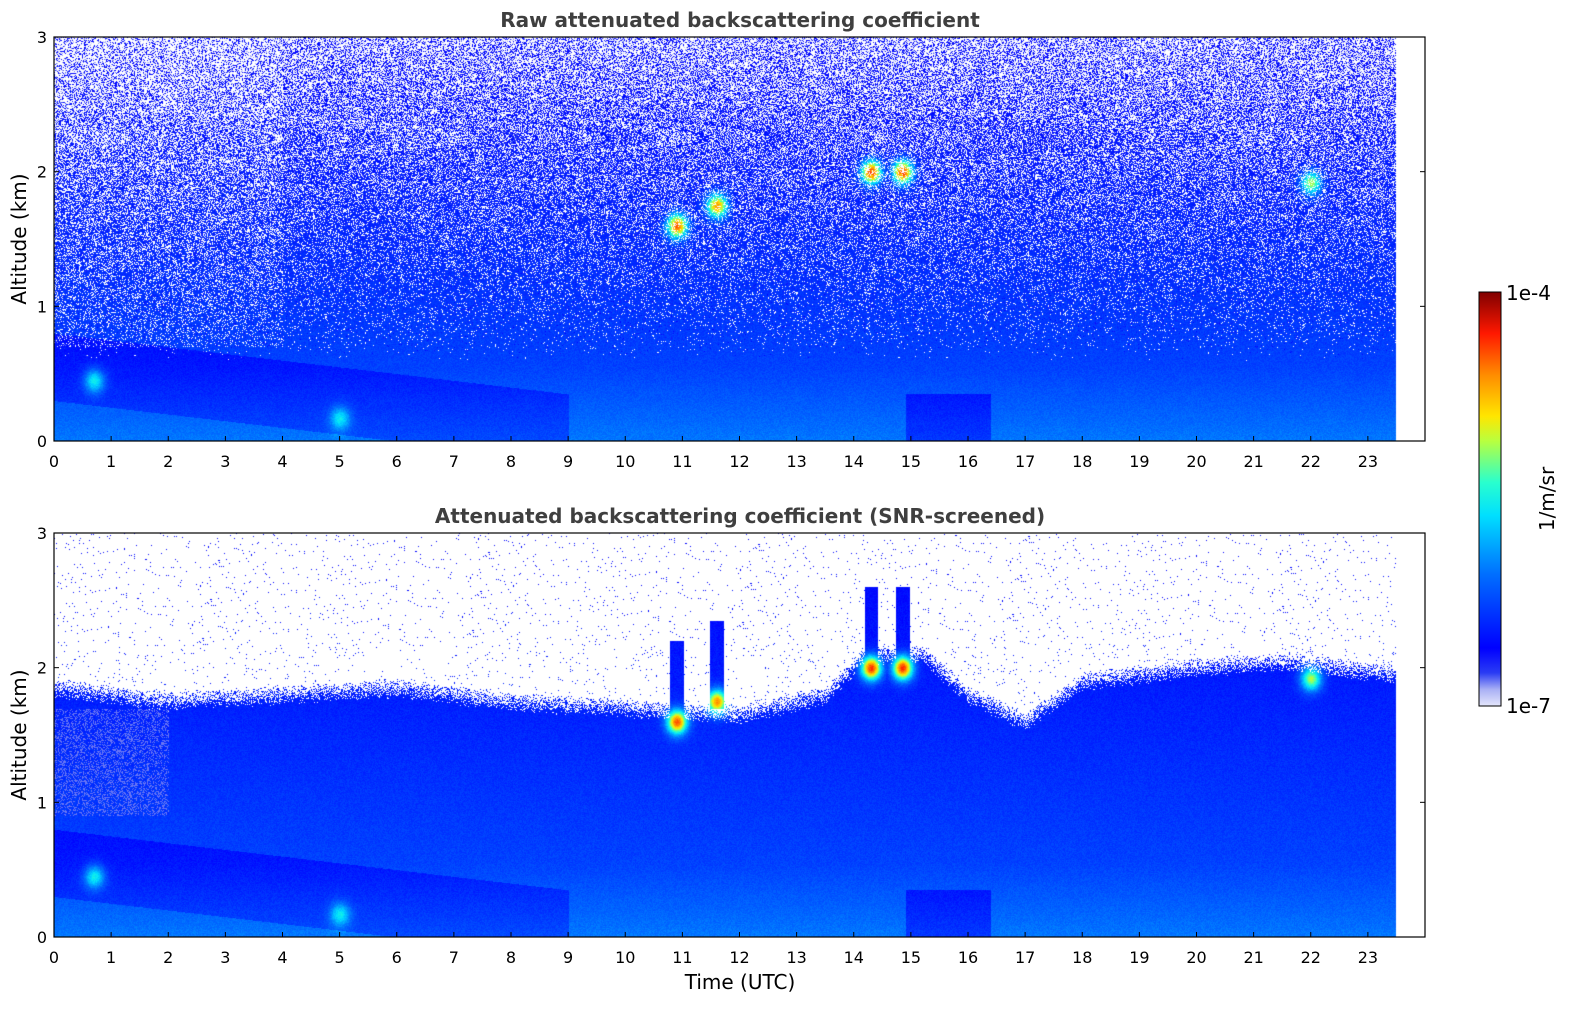  Describe the element at coordinates (713, 453) in the screenshot. I see `panel-raw-x-ticks: 0 1 2 3 4 5 6 7 8 9 10 11 12 13 14 15 16 17 18 19 20 21 22 23` at that location.